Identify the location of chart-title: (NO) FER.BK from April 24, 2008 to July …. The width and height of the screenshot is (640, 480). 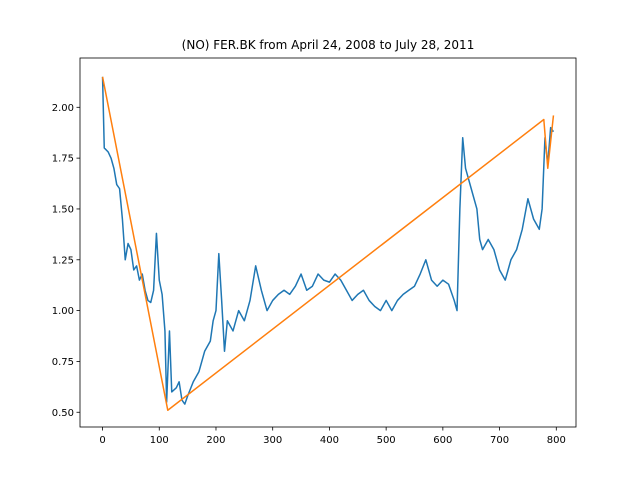
(328, 45).